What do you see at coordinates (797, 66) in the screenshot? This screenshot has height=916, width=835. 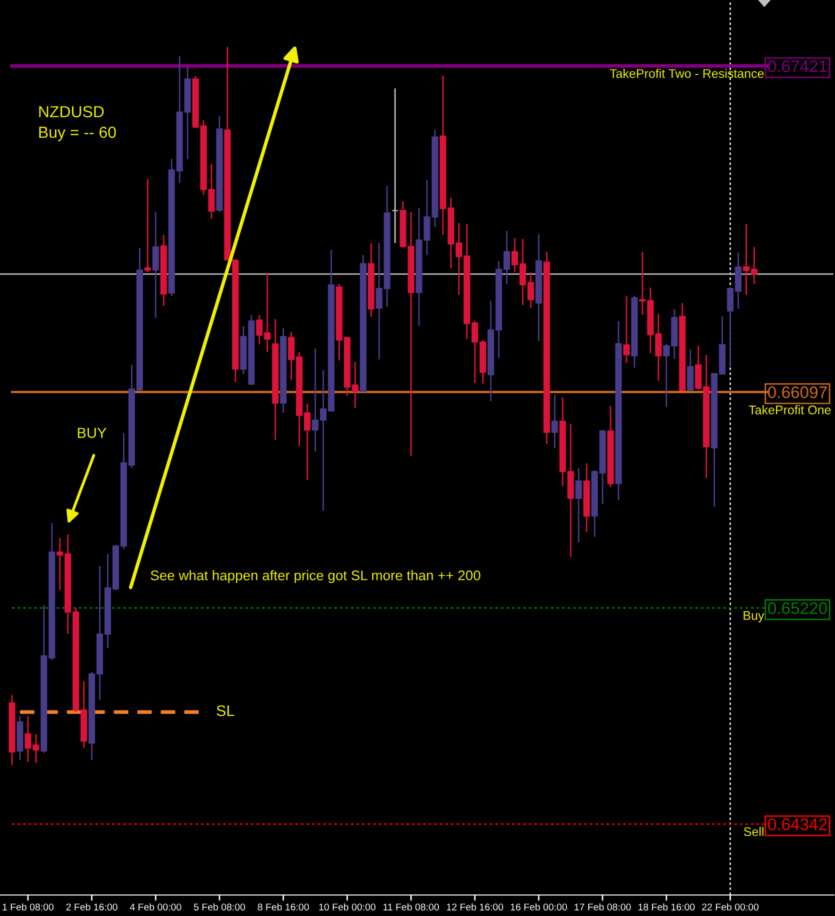 I see `y-tick-label: 0.67421` at bounding box center [797, 66].